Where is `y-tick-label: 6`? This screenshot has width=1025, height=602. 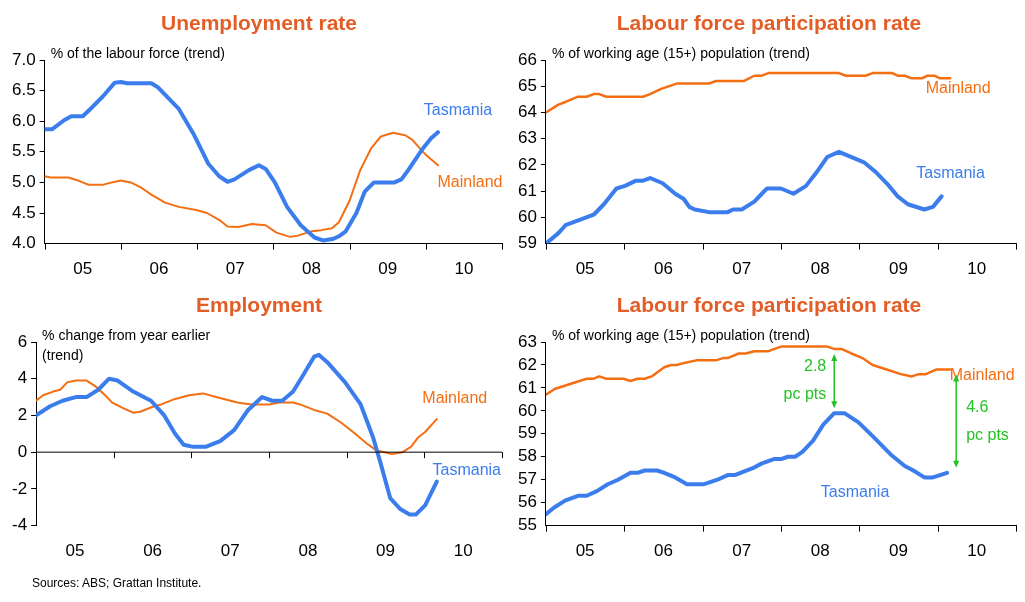 y-tick-label: 6 is located at coordinates (22, 341).